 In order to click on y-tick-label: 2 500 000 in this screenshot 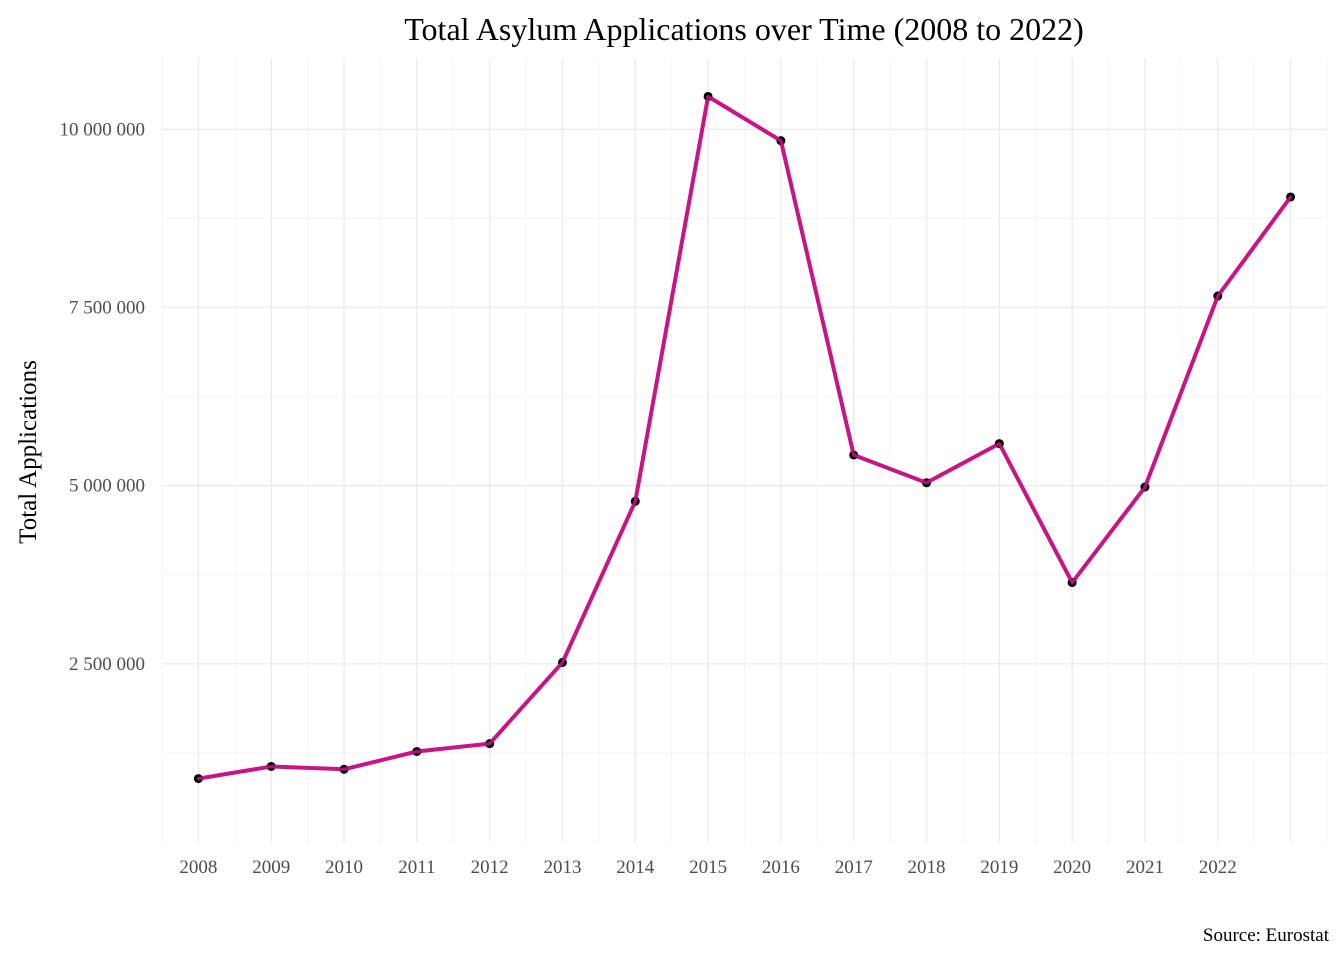, I will do `click(107, 664)`.